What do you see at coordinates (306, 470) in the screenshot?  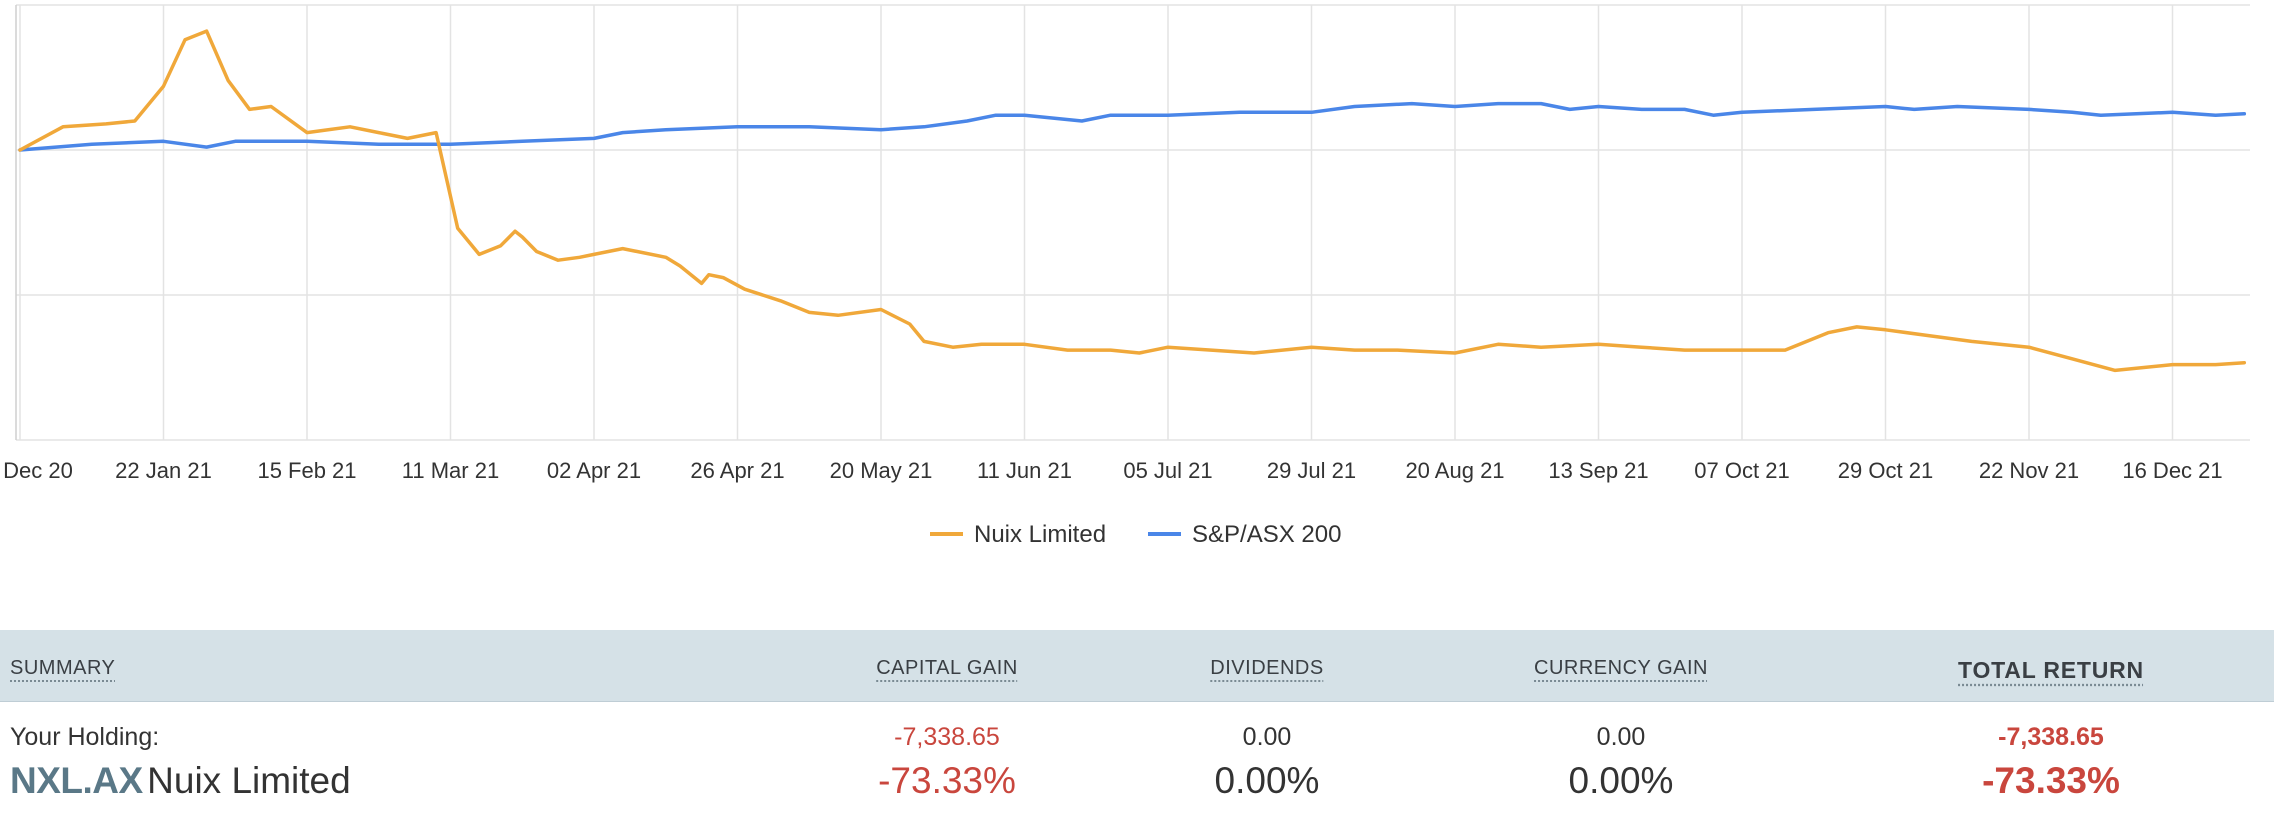 I see `x-tick-label: 15 Feb 21` at bounding box center [306, 470].